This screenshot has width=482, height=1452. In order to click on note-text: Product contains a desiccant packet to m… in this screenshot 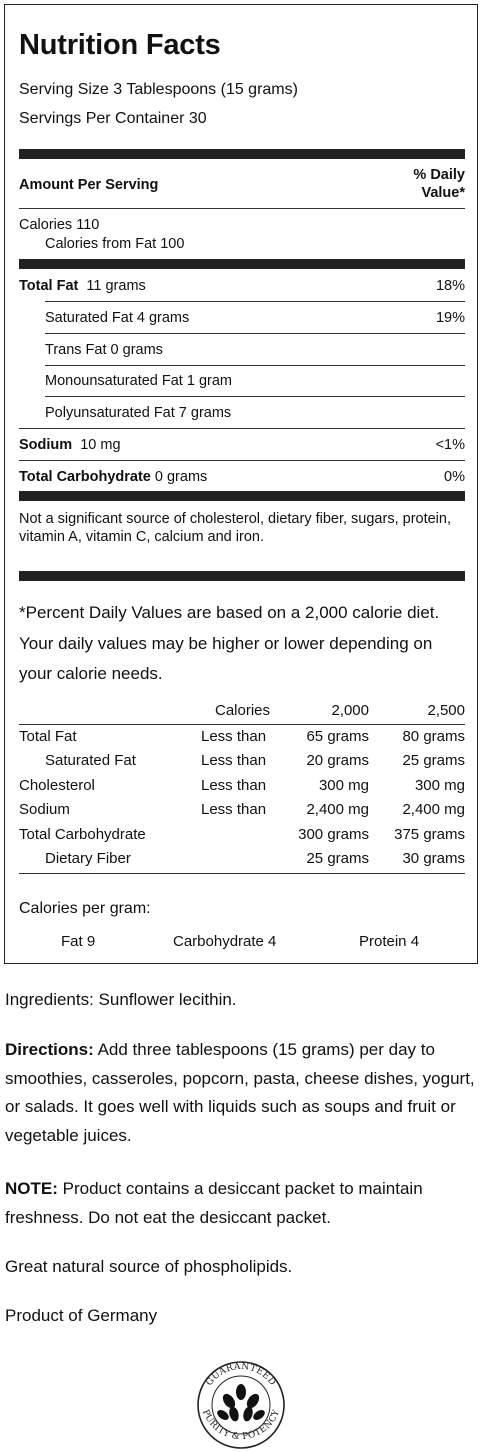, I will do `click(214, 1203)`.